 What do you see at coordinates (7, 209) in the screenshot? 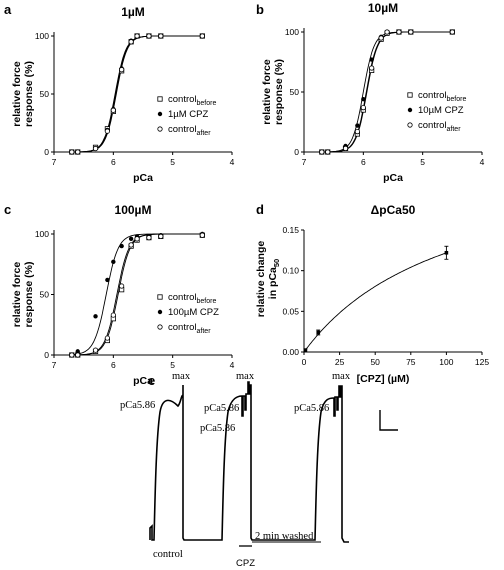
I see `panel-letter-c: c` at bounding box center [7, 209].